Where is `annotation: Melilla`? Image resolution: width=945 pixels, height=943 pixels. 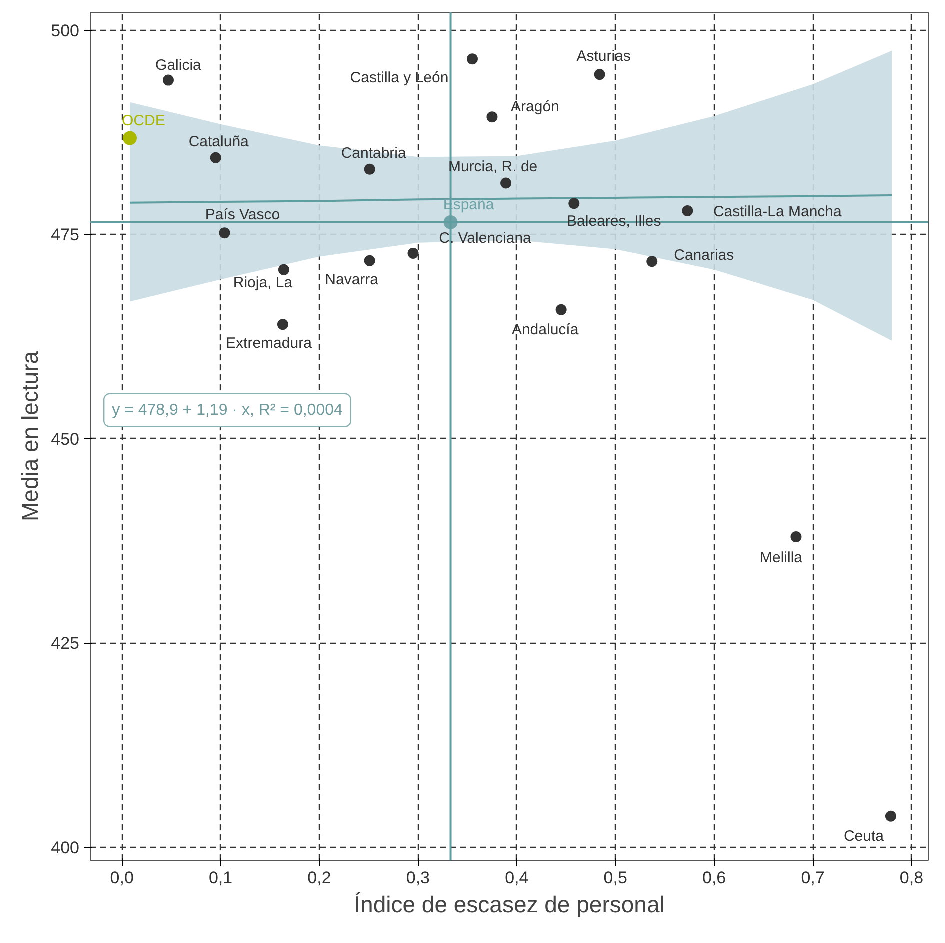 annotation: Melilla is located at coordinates (782, 557).